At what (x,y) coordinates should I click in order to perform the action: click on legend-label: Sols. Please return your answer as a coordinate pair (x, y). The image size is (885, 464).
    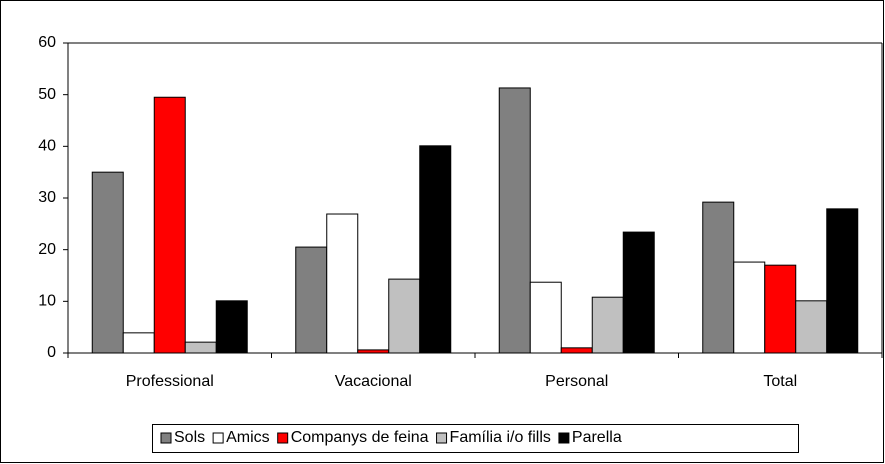
    Looking at the image, I should click on (189, 437).